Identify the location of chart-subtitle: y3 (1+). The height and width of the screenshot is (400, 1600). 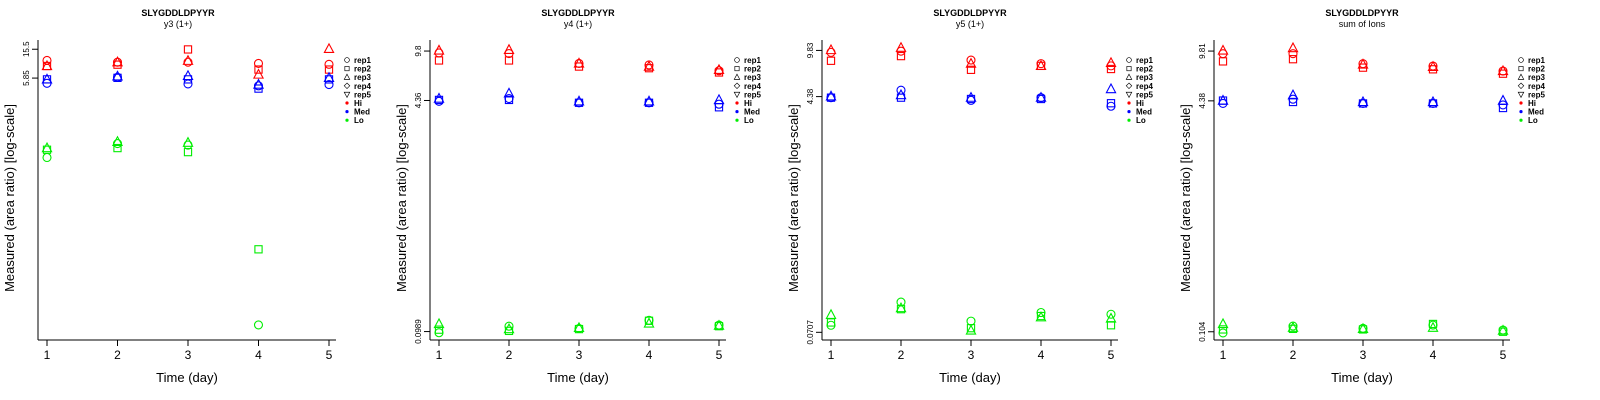
(178, 24).